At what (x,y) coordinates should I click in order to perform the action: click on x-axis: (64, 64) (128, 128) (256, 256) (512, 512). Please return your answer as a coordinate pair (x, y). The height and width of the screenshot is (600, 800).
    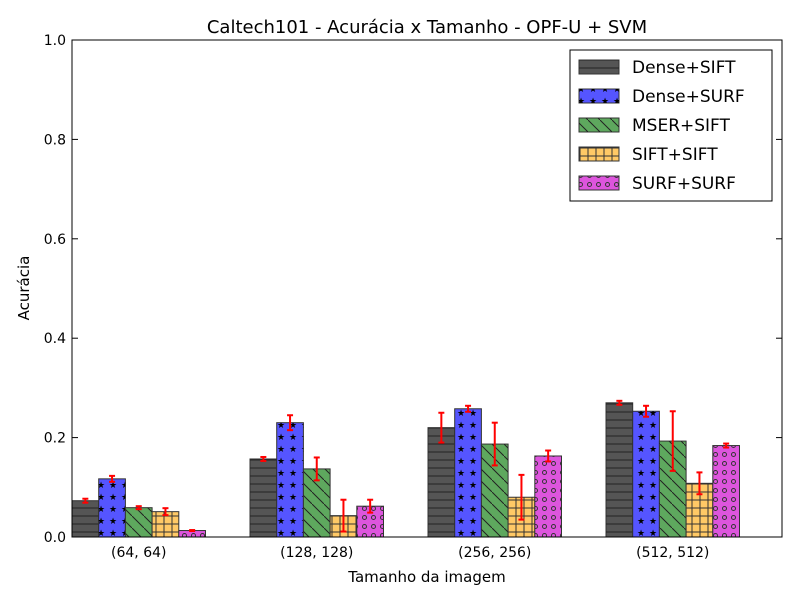
    Looking at the image, I should click on (410, 553).